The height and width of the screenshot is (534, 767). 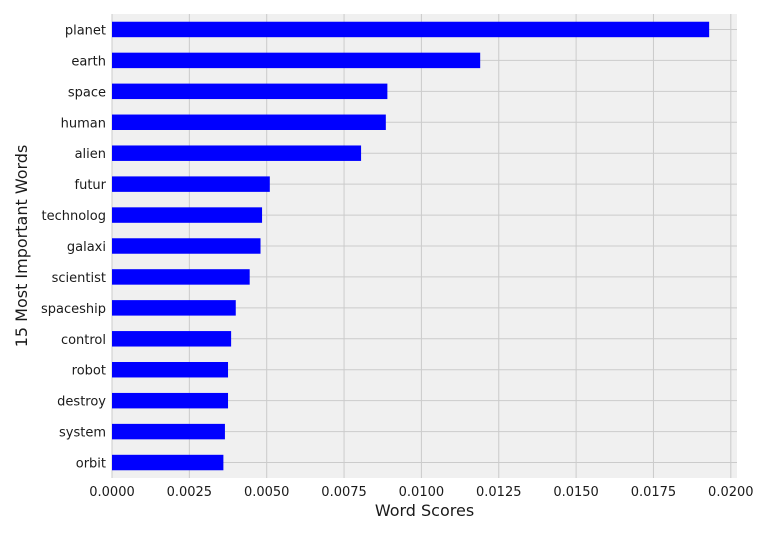 I want to click on bar-system, so click(x=168, y=431).